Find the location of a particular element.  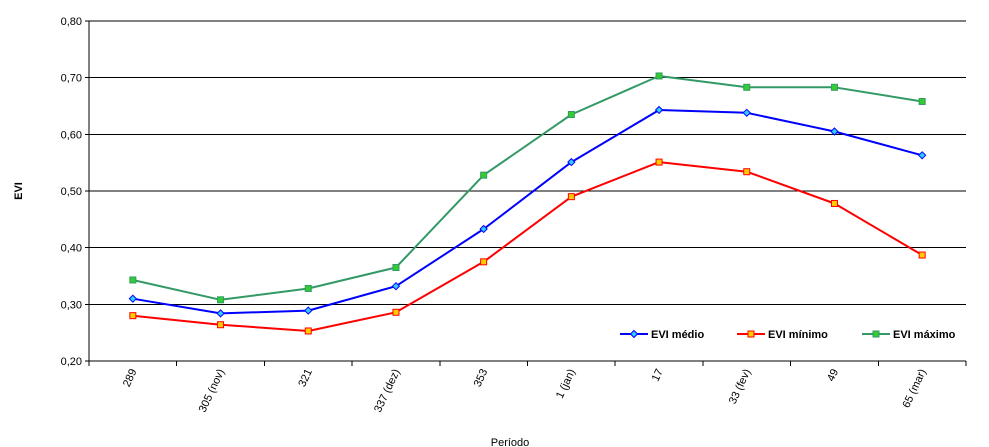

legend-label: EVI mínimo is located at coordinates (798, 335).